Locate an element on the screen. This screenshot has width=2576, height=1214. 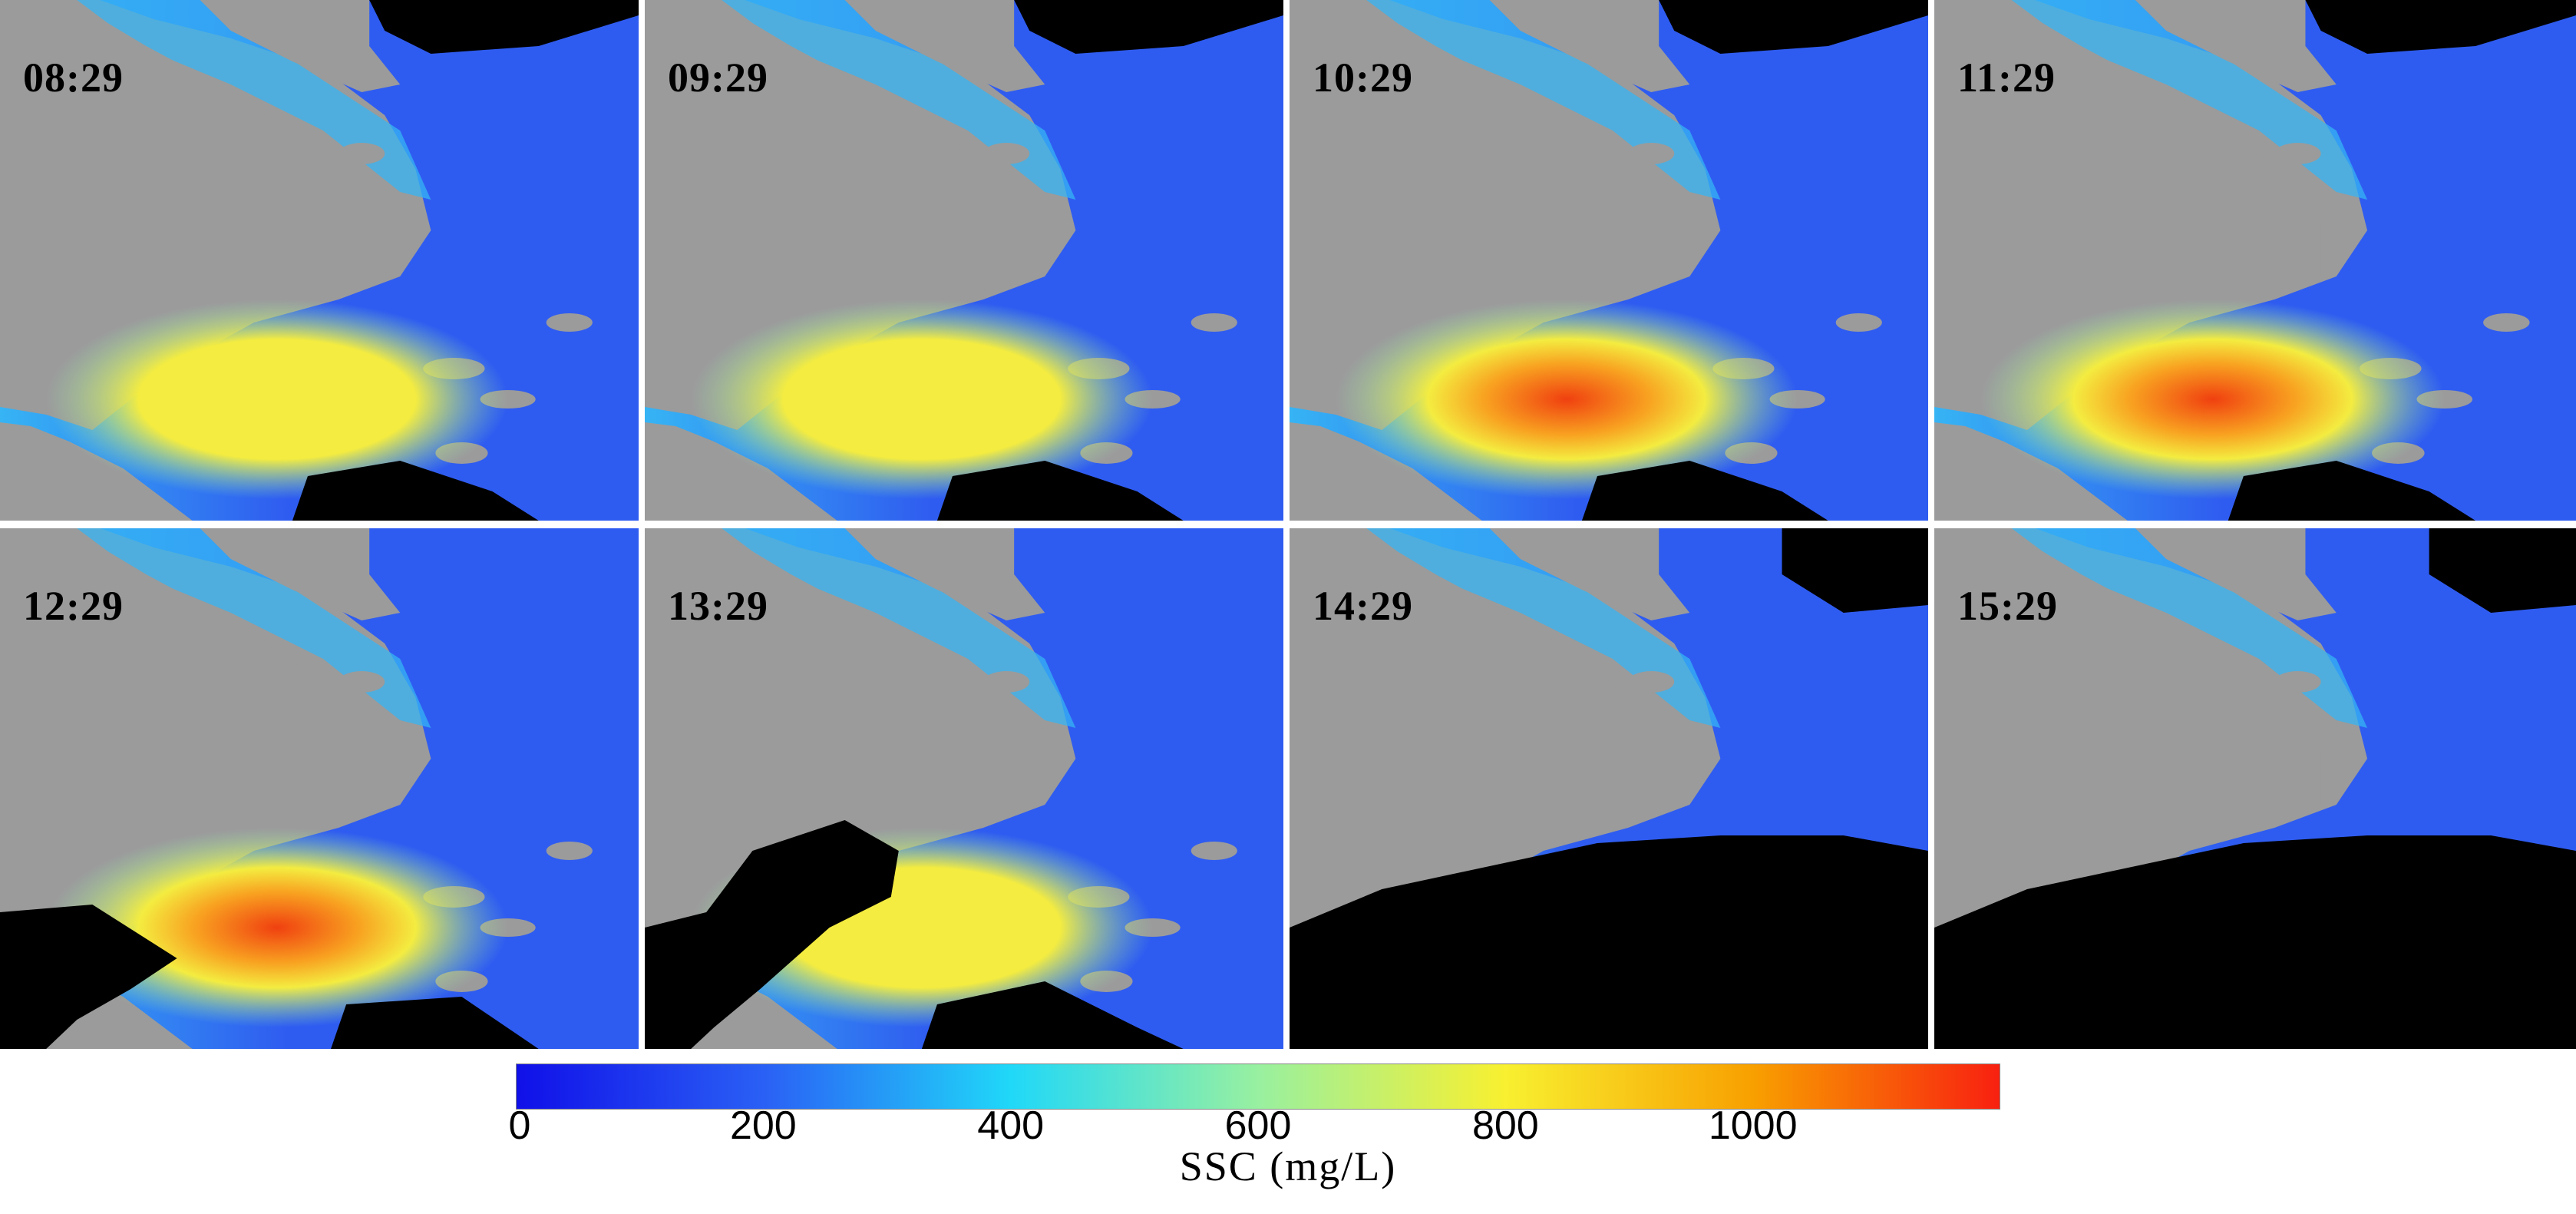
map-panel-1529: 15:29 is located at coordinates (2255, 788).